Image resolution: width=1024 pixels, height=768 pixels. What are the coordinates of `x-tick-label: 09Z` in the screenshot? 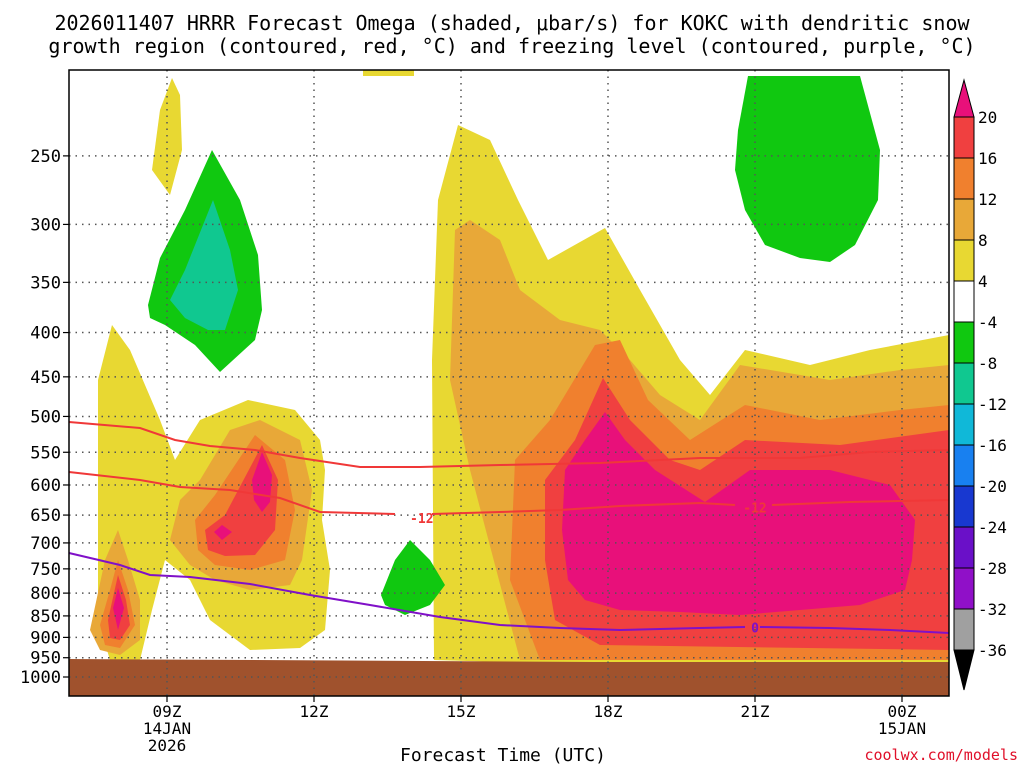 It's located at (167, 711).